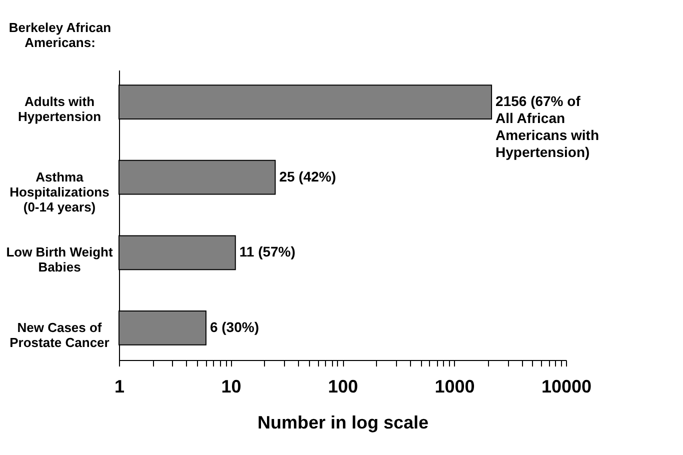 This screenshot has height=455, width=683. I want to click on y-tick-label: Asthma Hospitalizations (0-14 years), so click(60, 191).